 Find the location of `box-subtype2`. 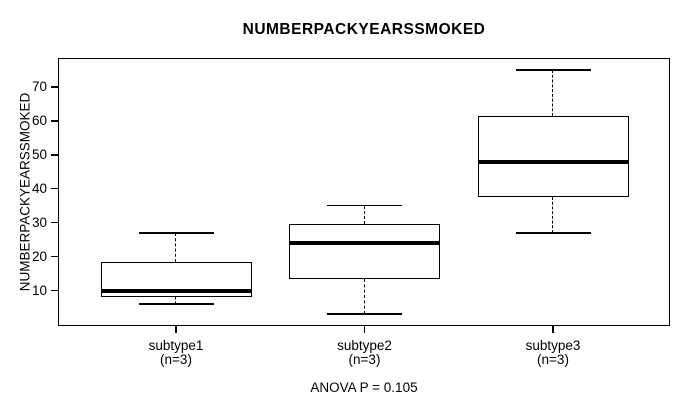

box-subtype2 is located at coordinates (364, 251).